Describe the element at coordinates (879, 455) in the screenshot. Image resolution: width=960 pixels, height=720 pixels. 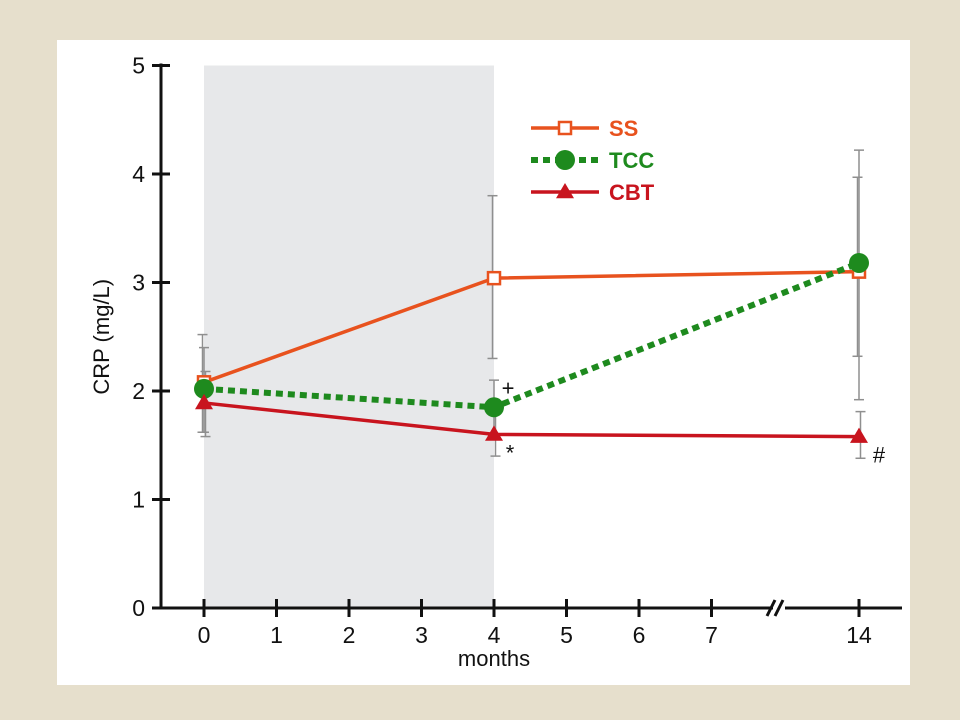
I see `annotation-mark: #` at that location.